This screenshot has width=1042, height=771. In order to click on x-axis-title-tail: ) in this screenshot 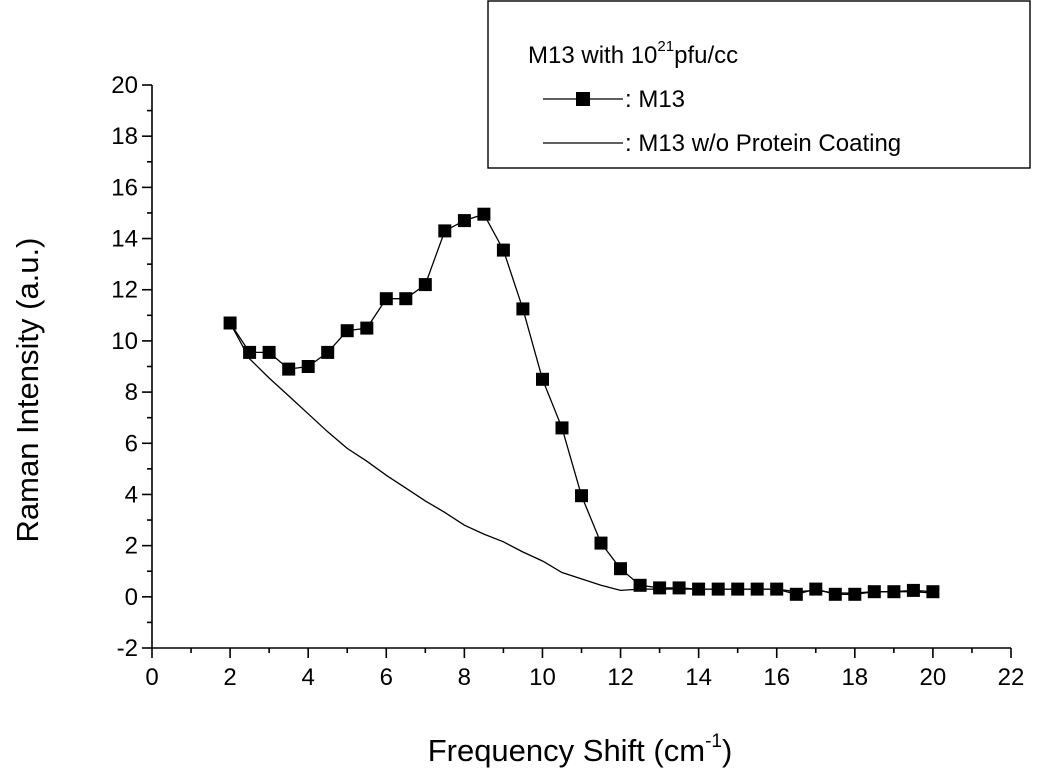, I will do `click(727, 750)`.